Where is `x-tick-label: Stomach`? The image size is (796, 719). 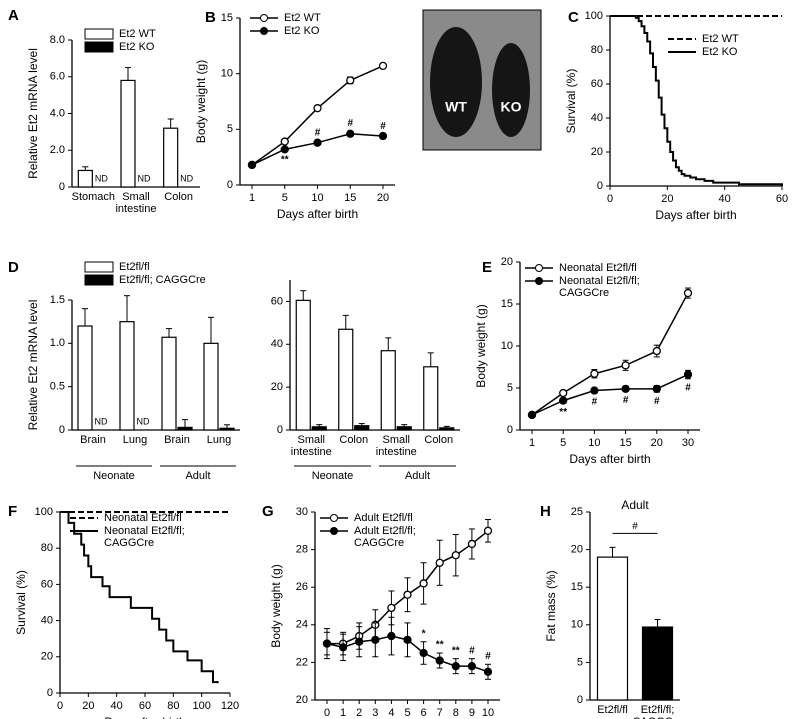
x-tick-label: Stomach is located at coordinates (93, 197).